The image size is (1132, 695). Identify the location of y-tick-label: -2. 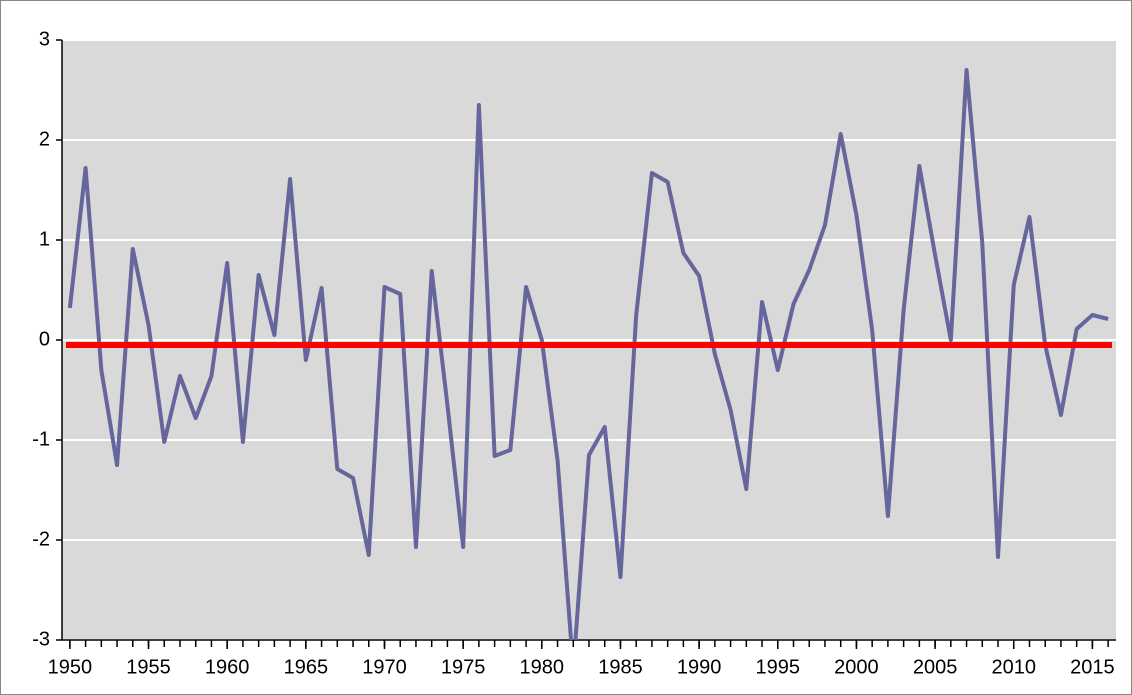
(41, 539).